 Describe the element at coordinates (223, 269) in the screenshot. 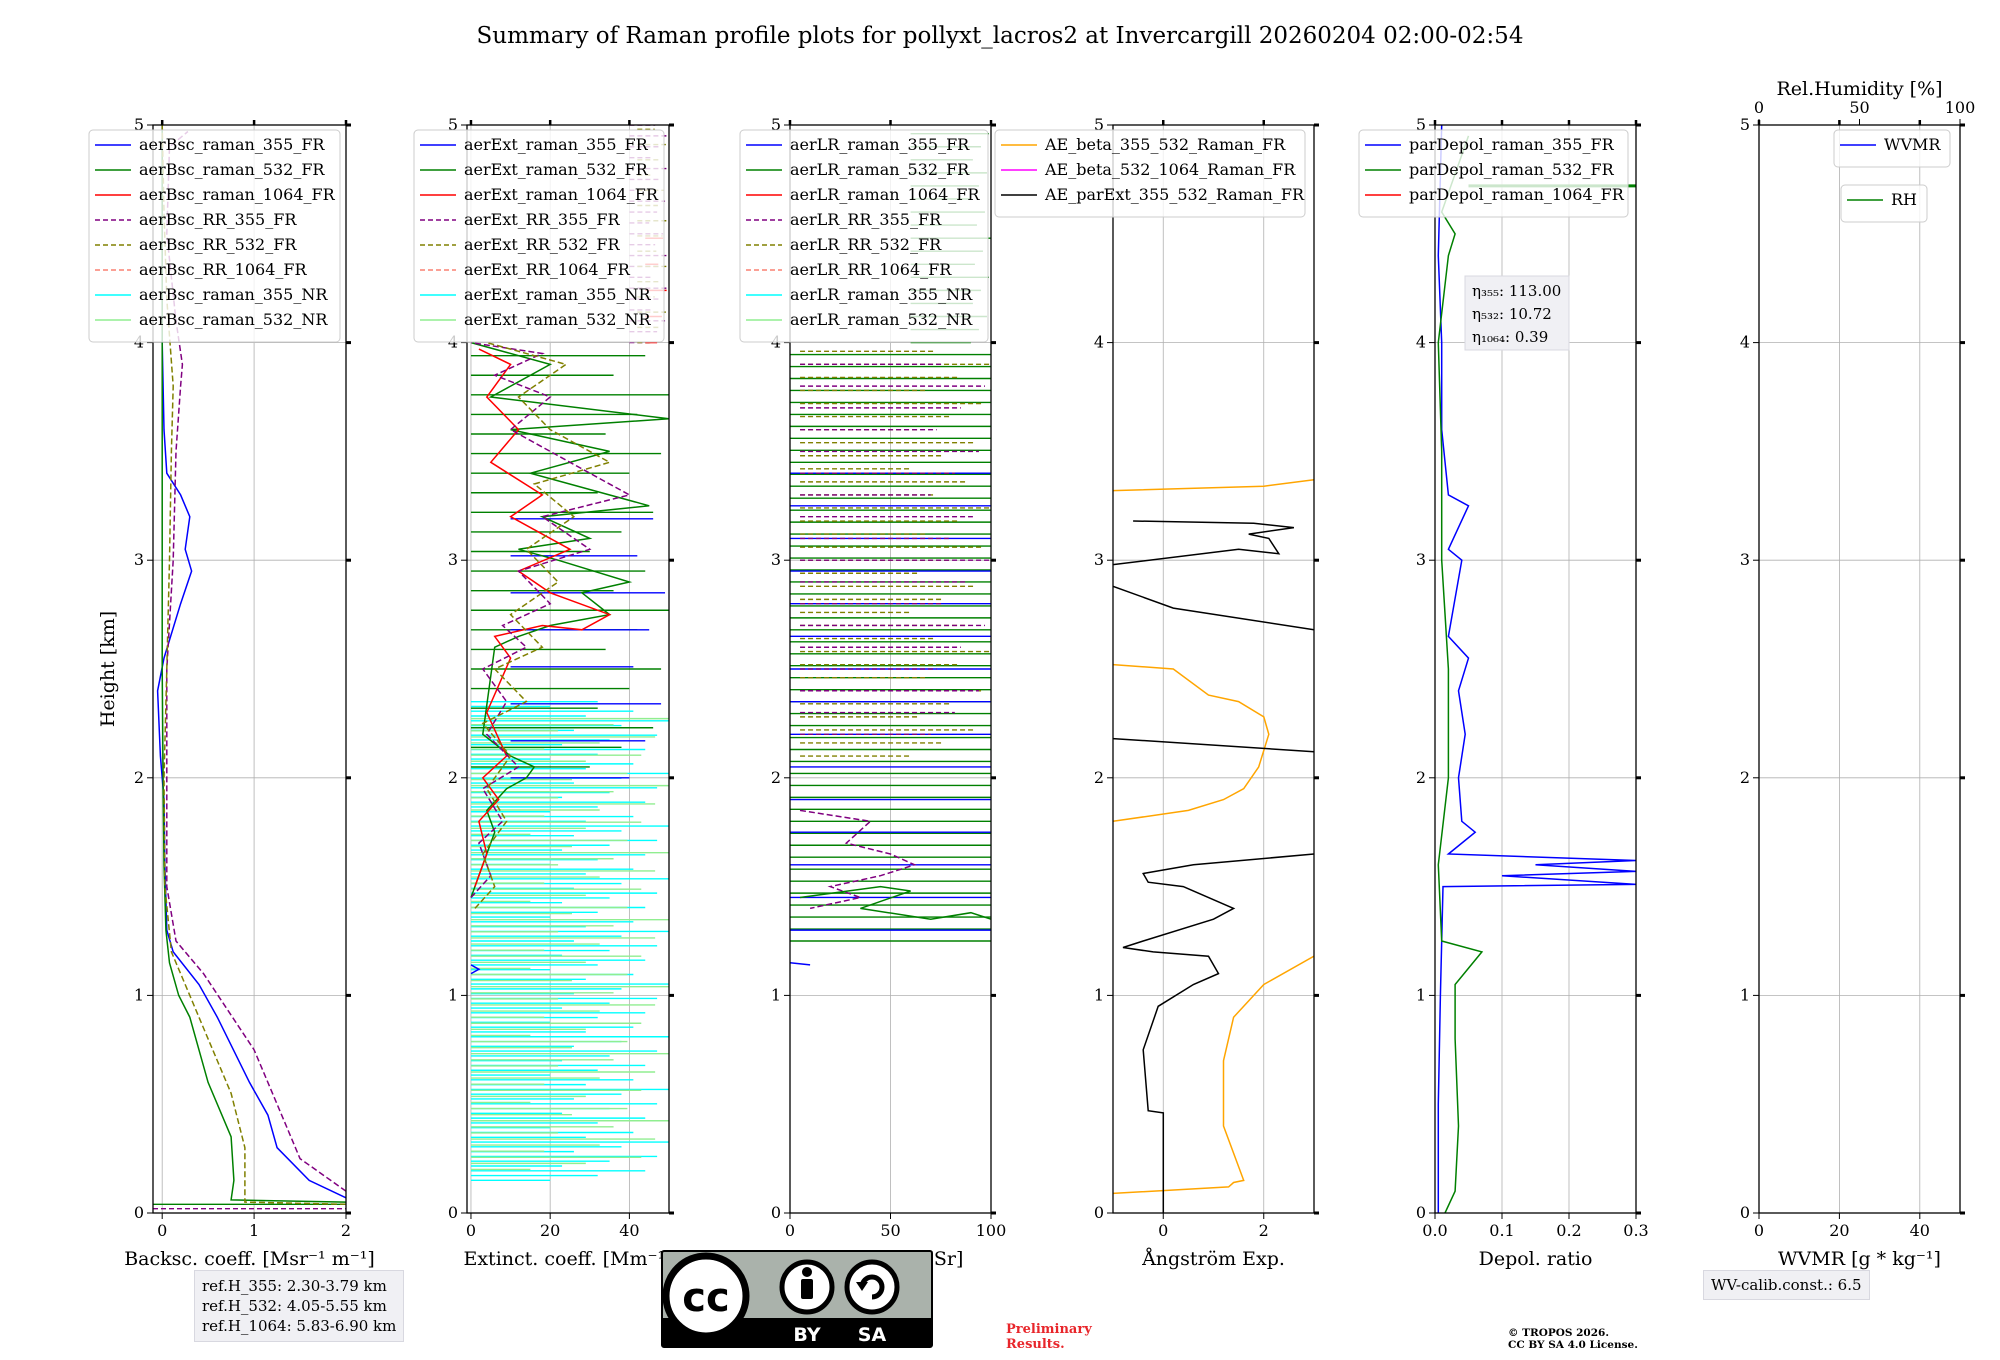

I see `legend-entry: aerBsc_RR_1064_FR` at that location.